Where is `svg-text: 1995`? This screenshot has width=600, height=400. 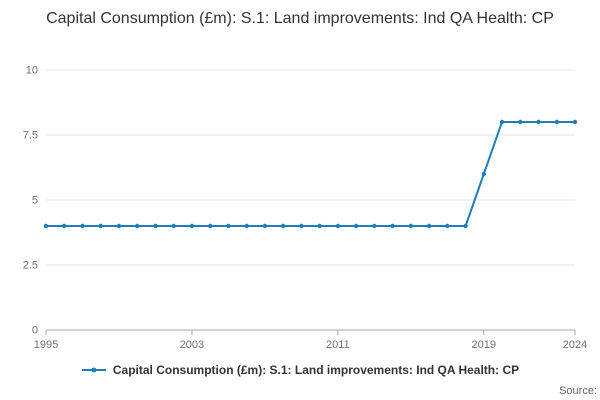
svg-text: 1995 is located at coordinates (46, 345).